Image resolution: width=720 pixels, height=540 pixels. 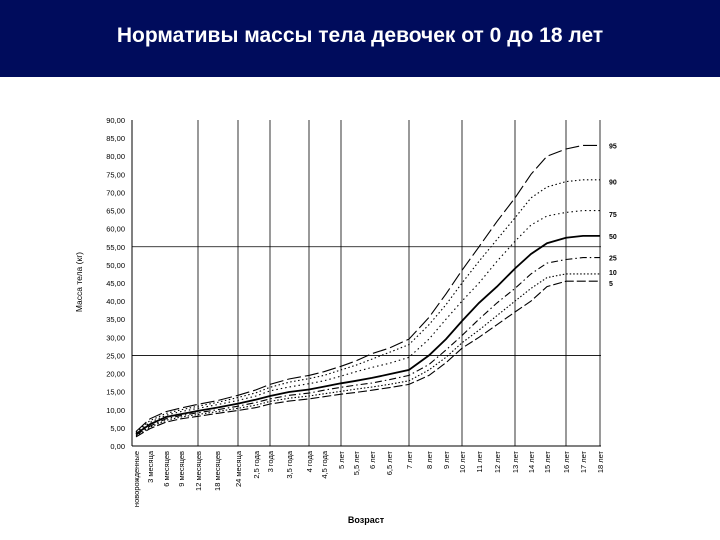 What do you see at coordinates (115, 374) in the screenshot?
I see `y-tick-label: 20,00` at bounding box center [115, 374].